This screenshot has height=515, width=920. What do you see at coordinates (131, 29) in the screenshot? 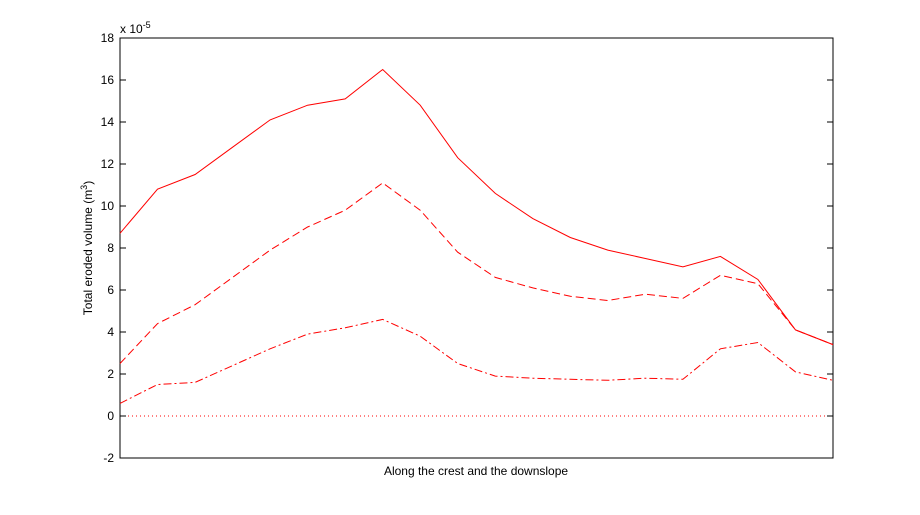
I see `y-exponent-prefix: x 10` at bounding box center [131, 29].